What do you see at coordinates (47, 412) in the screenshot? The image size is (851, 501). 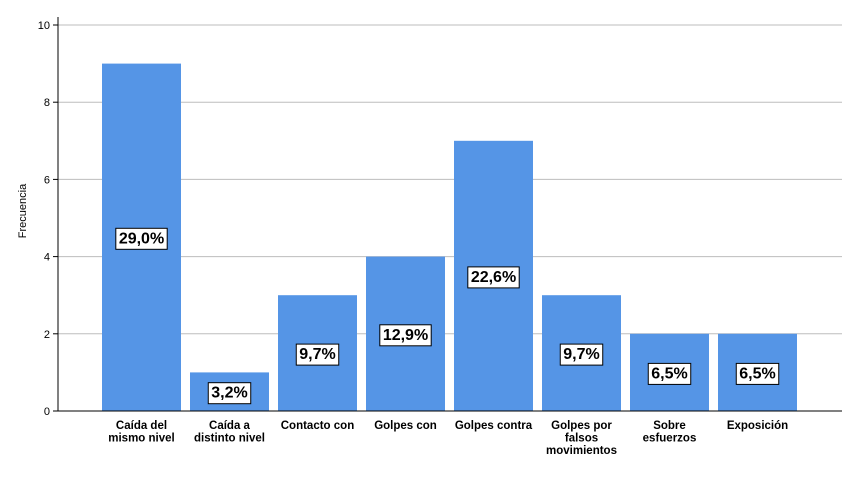 I see `y-tick-label: 0` at bounding box center [47, 412].